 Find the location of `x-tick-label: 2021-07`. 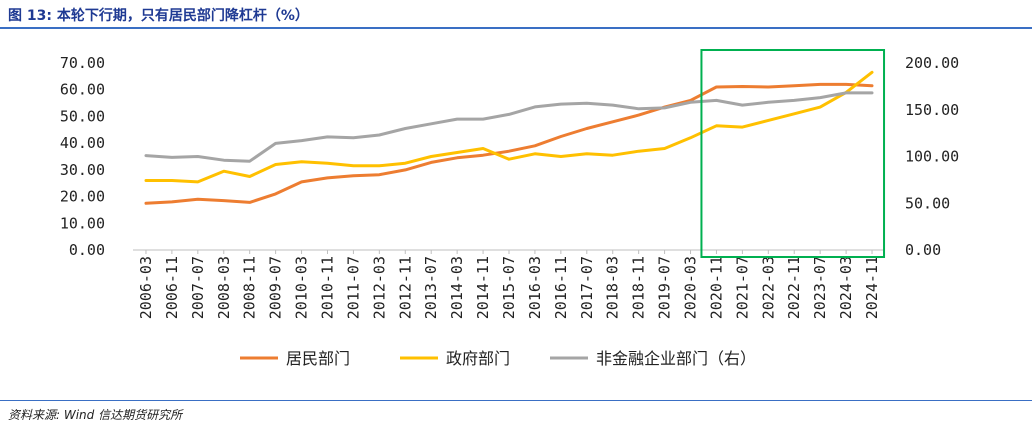

x-tick-label: 2021-07 is located at coordinates (742, 287).